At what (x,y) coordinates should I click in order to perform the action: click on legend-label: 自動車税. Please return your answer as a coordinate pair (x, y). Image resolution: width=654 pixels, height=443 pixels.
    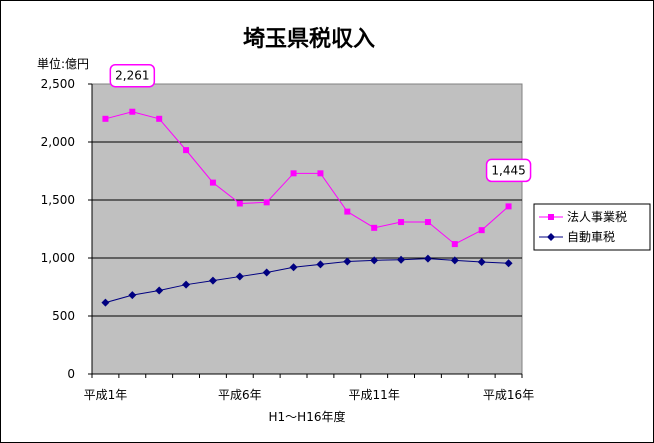
    Looking at the image, I should click on (591, 237).